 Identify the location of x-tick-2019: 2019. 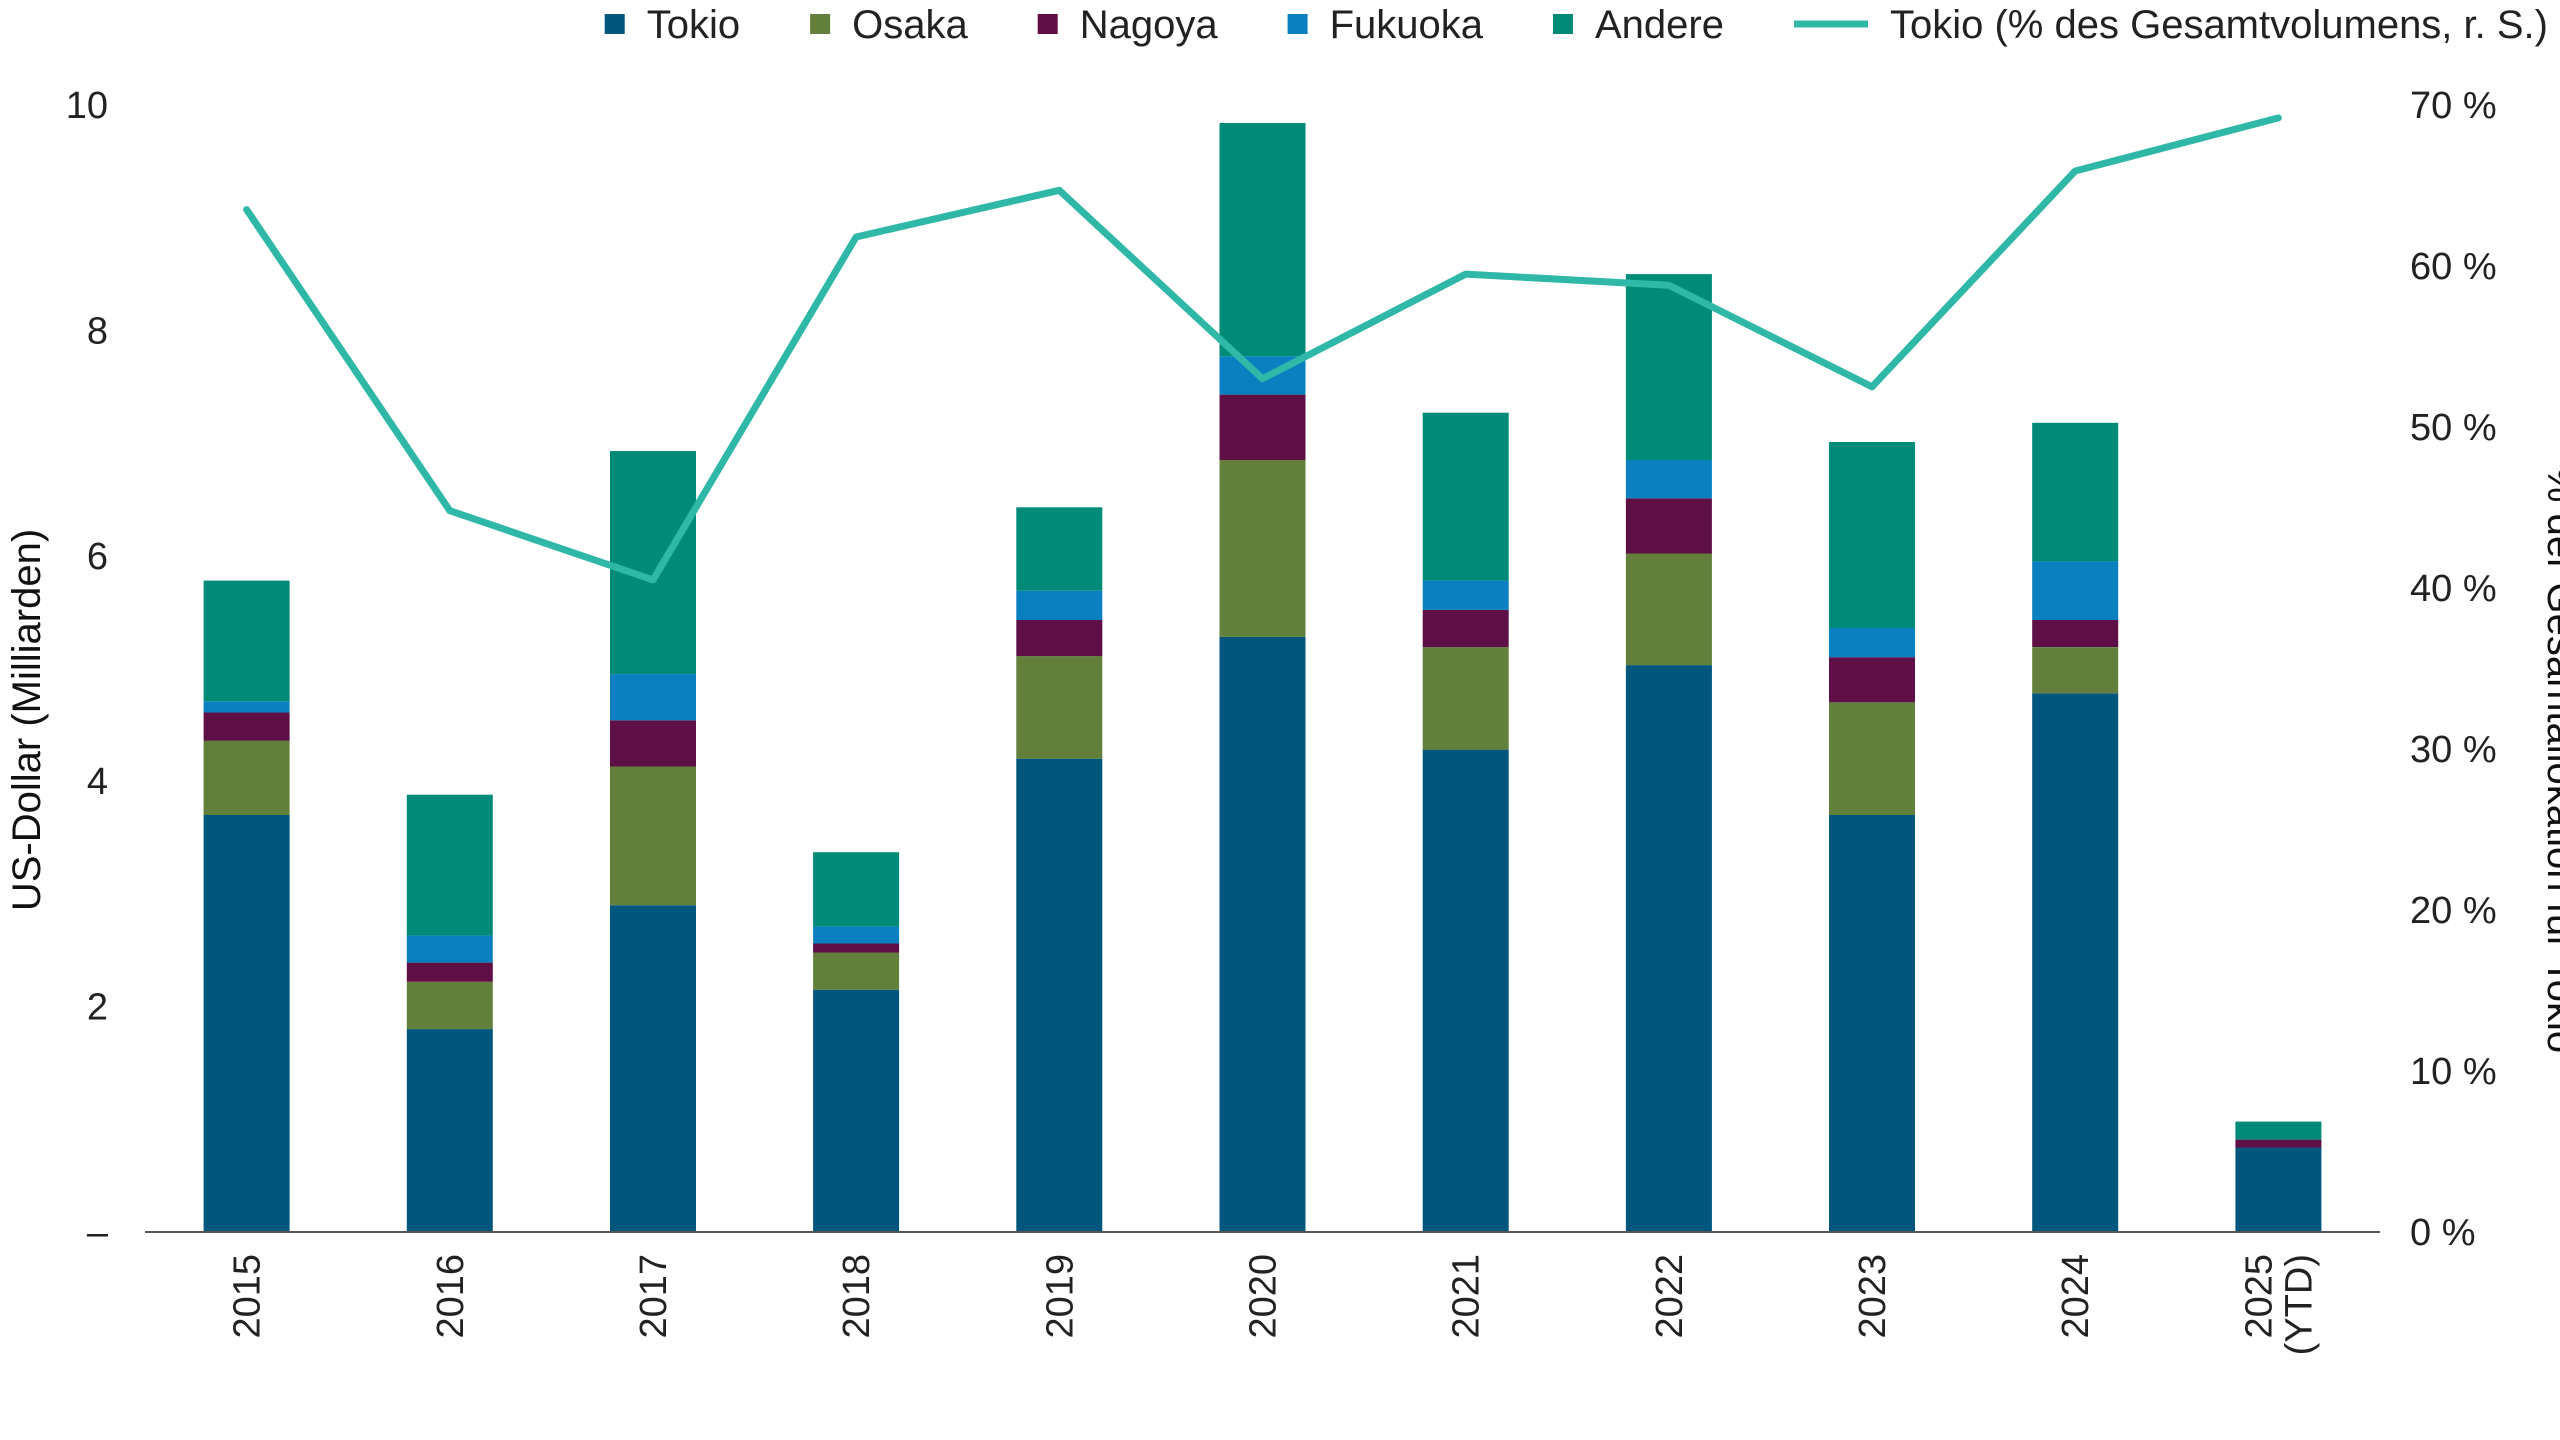
(1060, 1296).